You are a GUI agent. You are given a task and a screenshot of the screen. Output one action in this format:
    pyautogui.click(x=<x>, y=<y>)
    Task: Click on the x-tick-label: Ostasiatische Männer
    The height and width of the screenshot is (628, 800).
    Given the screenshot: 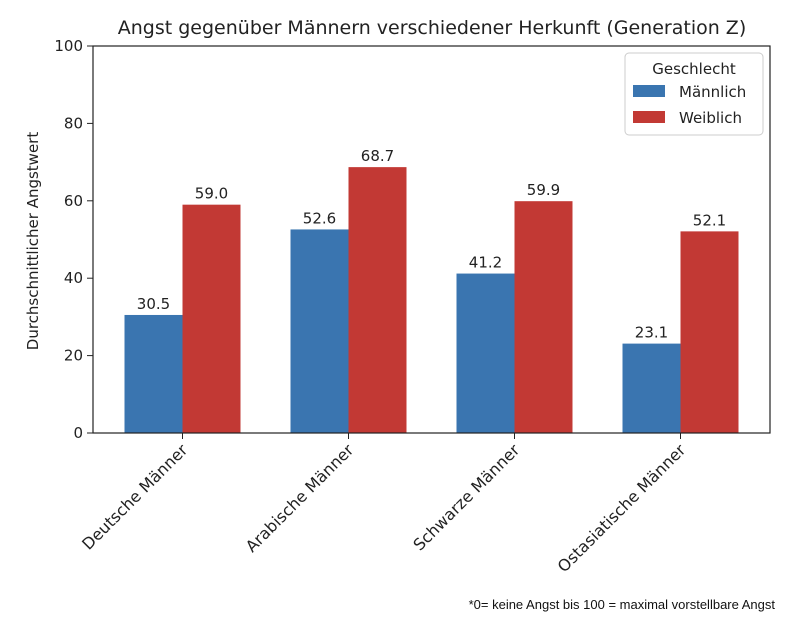 What is the action you would take?
    pyautogui.click(x=622, y=508)
    